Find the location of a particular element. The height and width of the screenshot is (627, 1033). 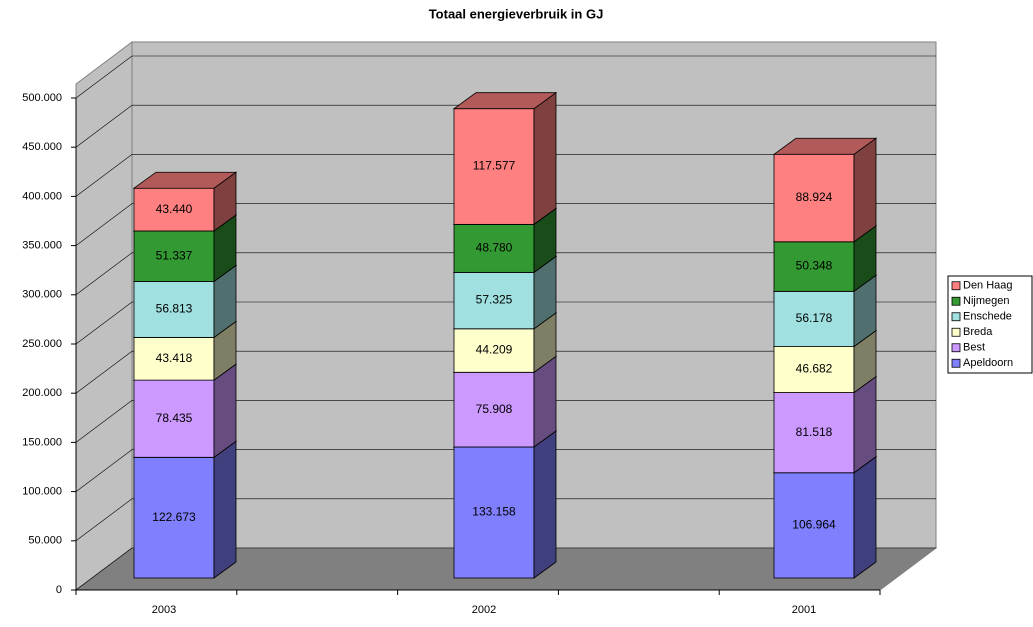

value-label: 133.158 is located at coordinates (494, 512).